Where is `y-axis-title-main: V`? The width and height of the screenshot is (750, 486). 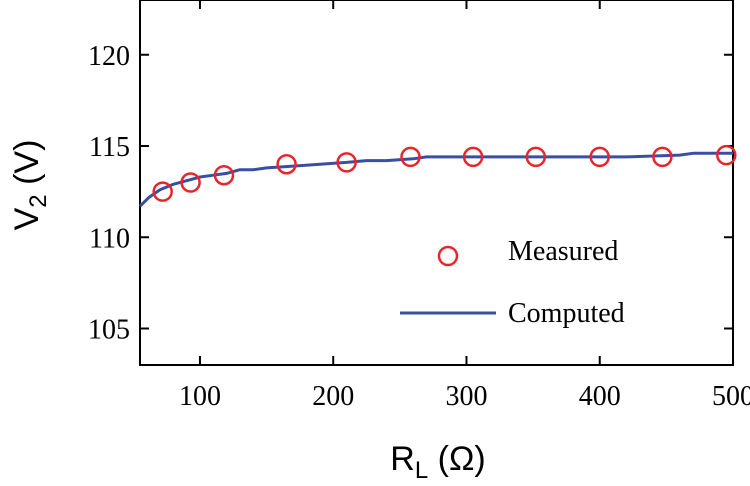
y-axis-title-main: V is located at coordinates (27, 218).